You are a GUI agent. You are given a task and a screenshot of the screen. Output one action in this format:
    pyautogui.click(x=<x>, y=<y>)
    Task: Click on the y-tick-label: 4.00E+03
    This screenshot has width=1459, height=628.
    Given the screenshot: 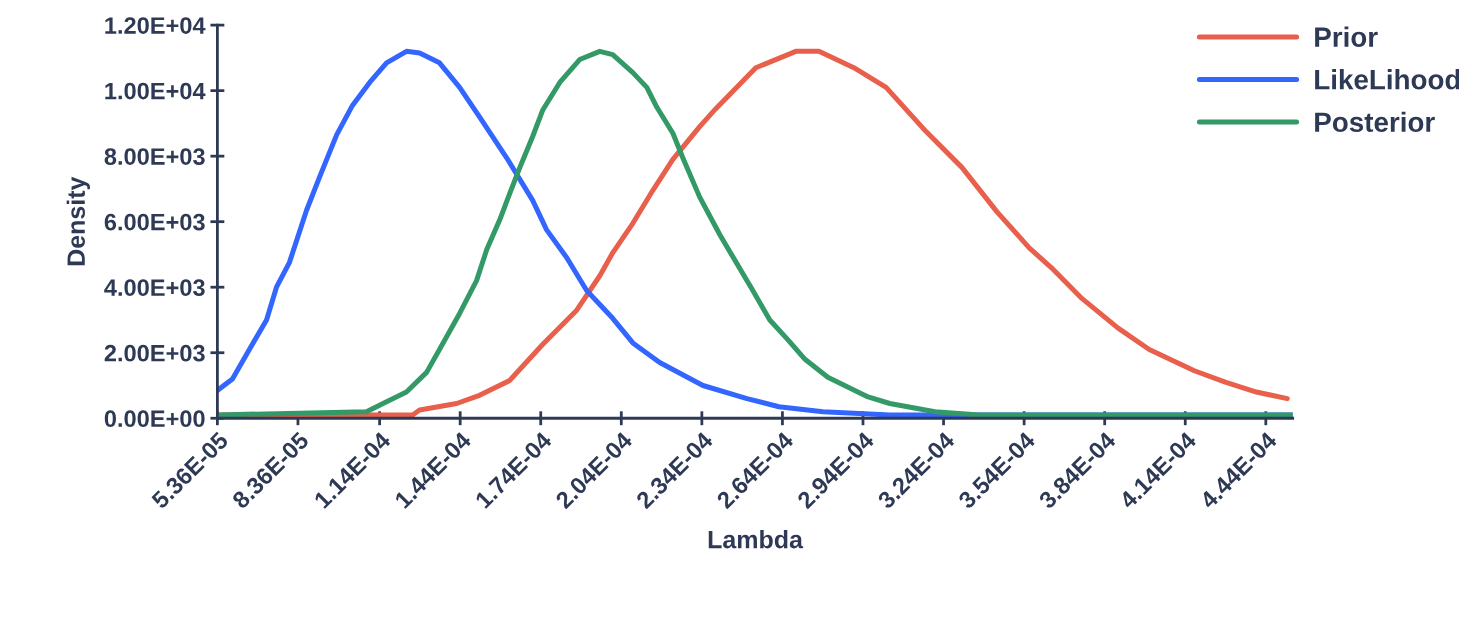 What is the action you would take?
    pyautogui.click(x=154, y=288)
    